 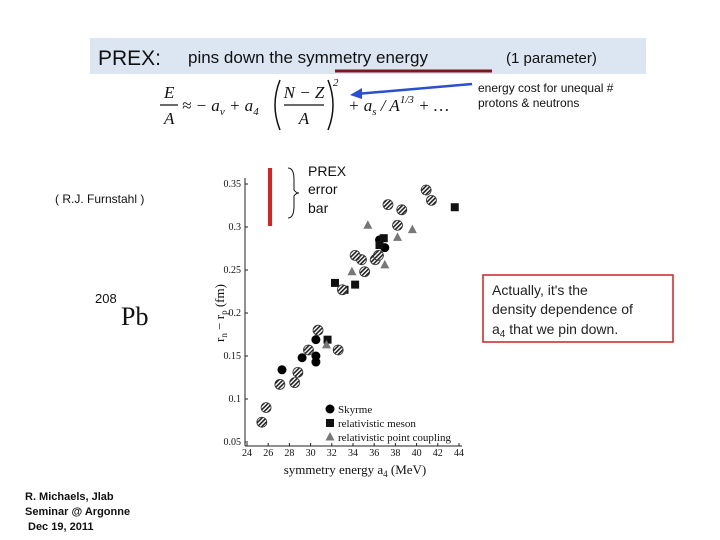 What do you see at coordinates (417, 453) in the screenshot?
I see `x-tick-label: 40` at bounding box center [417, 453].